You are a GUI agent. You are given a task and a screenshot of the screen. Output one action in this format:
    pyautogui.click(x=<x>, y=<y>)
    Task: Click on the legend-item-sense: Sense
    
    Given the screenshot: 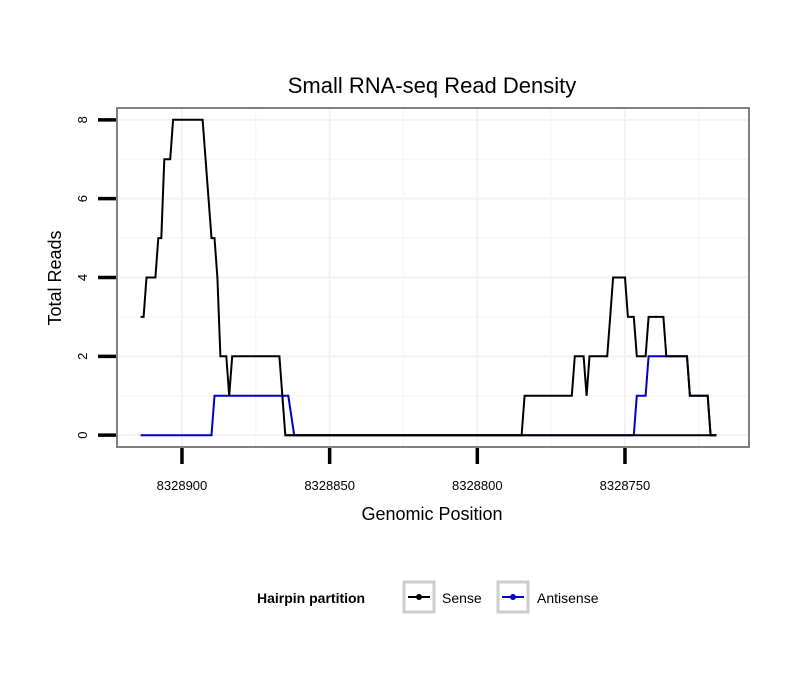 What is the action you would take?
    pyautogui.click(x=442, y=597)
    